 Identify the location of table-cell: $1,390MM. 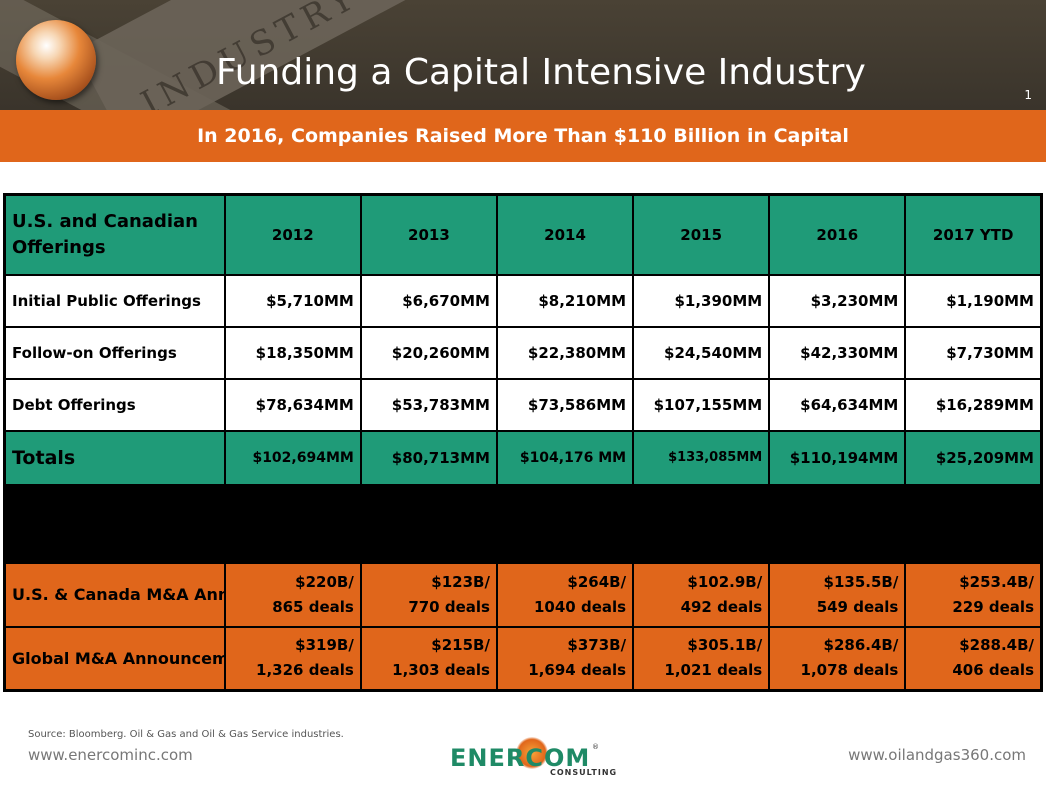
(701, 300).